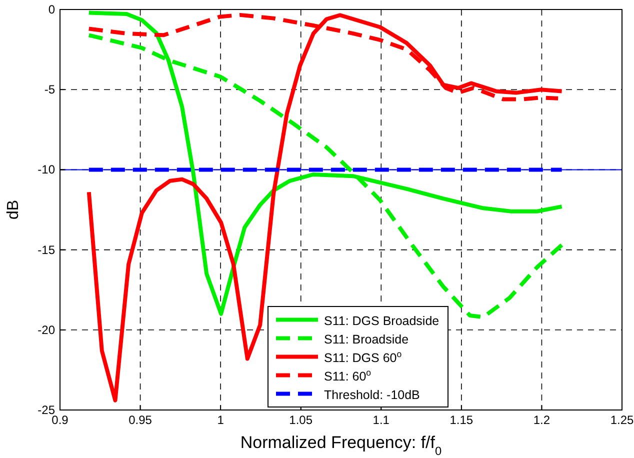 This screenshot has height=458, width=634. Describe the element at coordinates (47, 169) in the screenshot. I see `y-tick-label: -10` at that location.